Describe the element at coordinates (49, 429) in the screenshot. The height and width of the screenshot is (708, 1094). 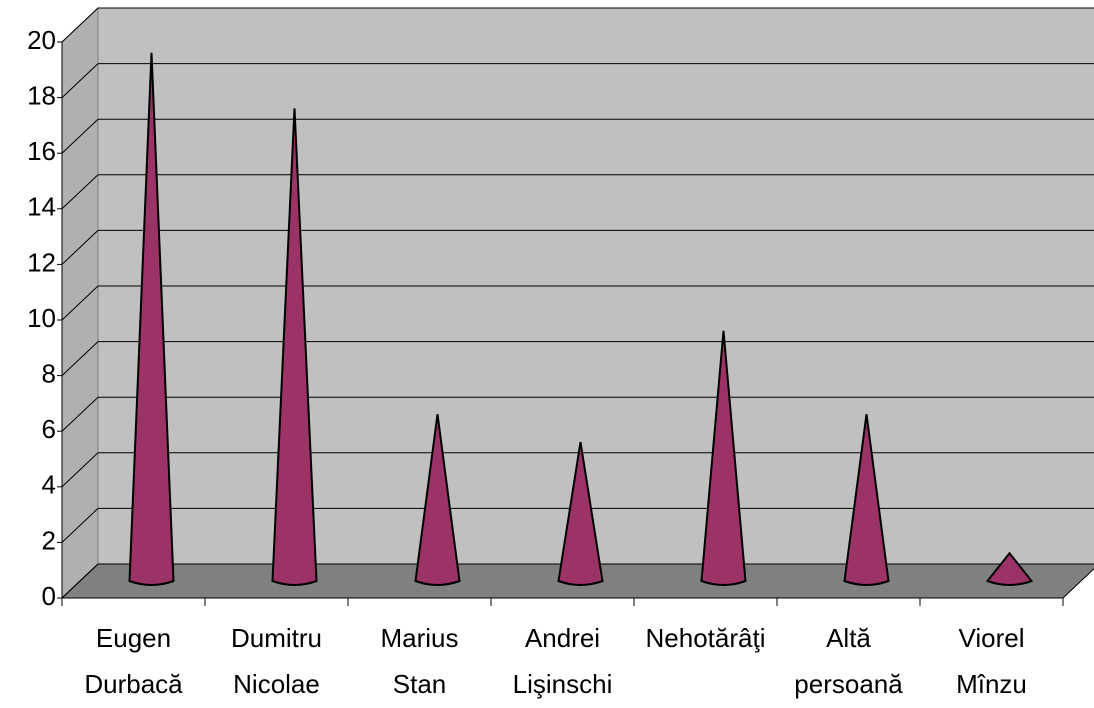
I see `y-tick-label: 6` at that location.